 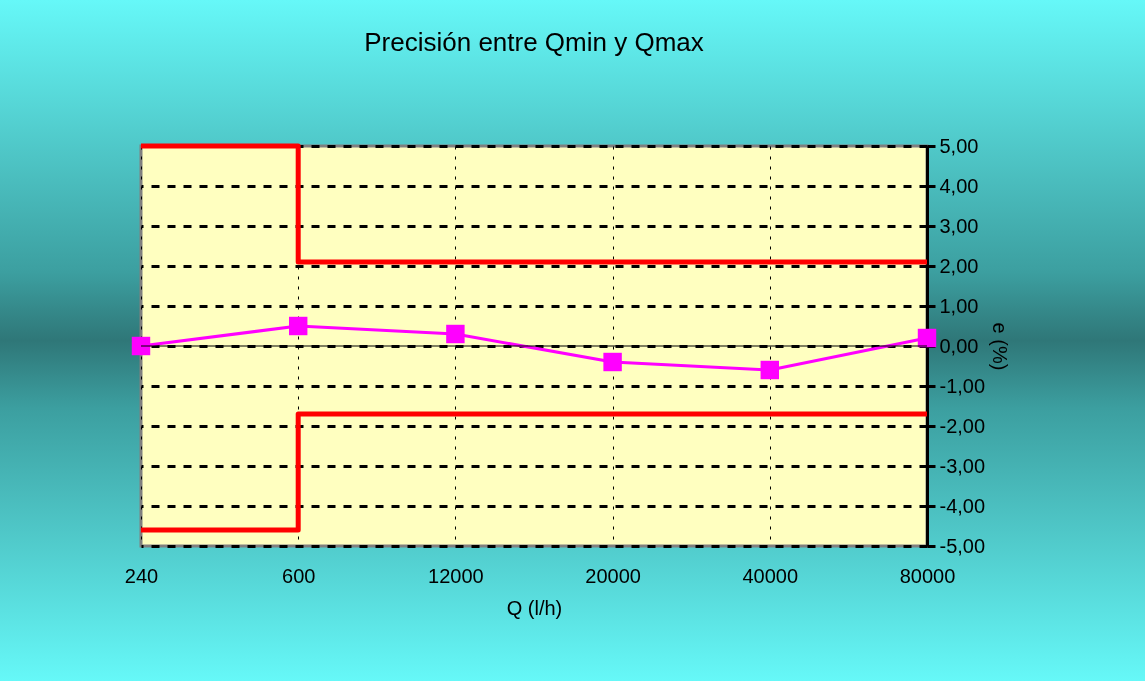 What do you see at coordinates (456, 575) in the screenshot?
I see `x-tick-label: 12000` at bounding box center [456, 575].